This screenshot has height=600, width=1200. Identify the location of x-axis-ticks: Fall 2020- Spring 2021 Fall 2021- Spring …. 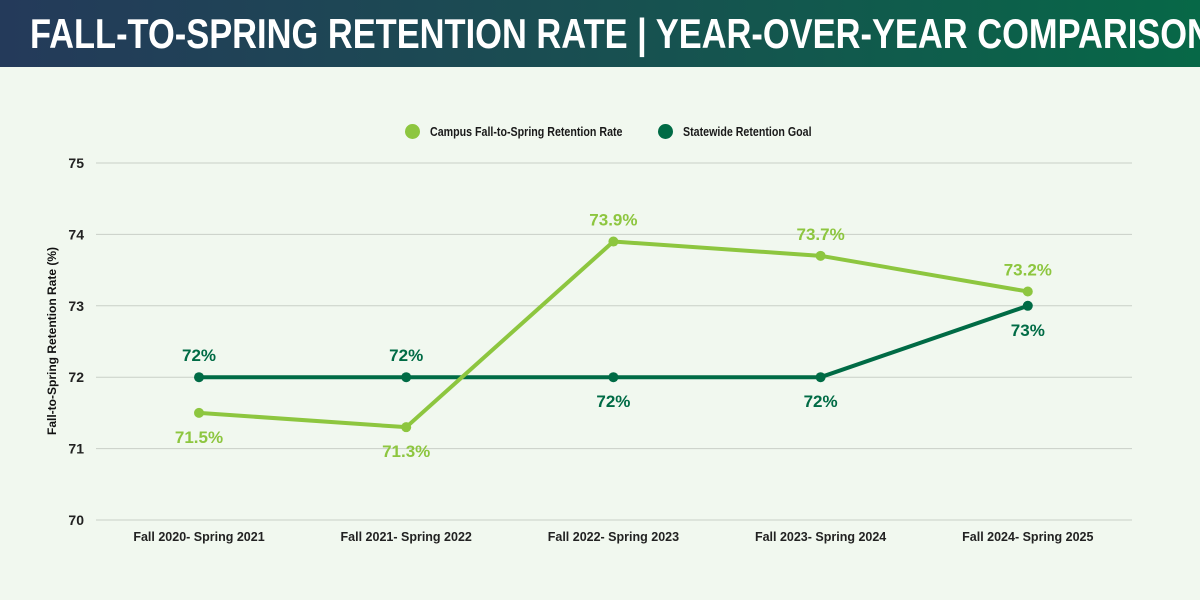
(613, 537).